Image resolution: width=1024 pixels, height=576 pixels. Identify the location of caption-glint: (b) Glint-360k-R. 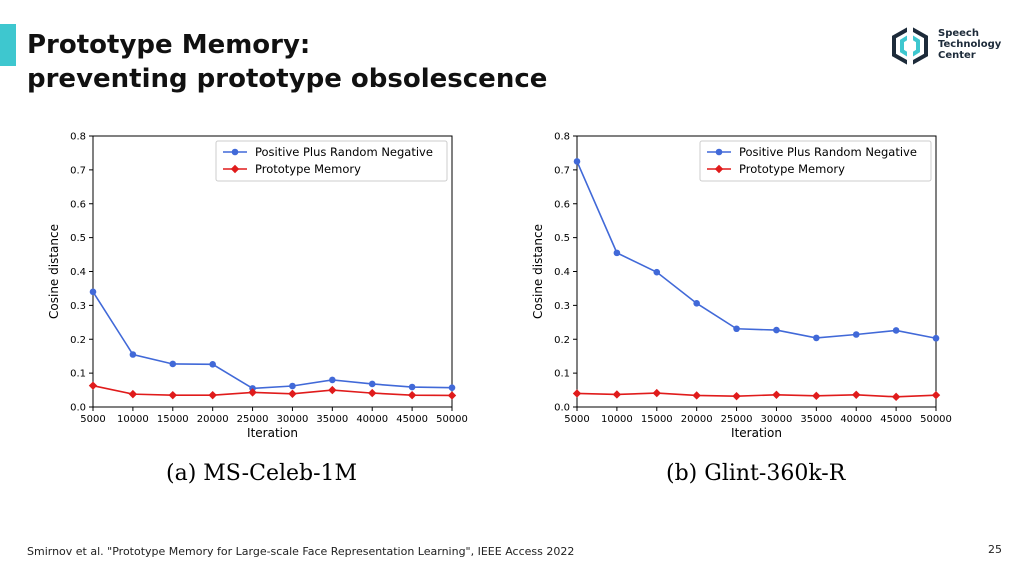
(756, 473).